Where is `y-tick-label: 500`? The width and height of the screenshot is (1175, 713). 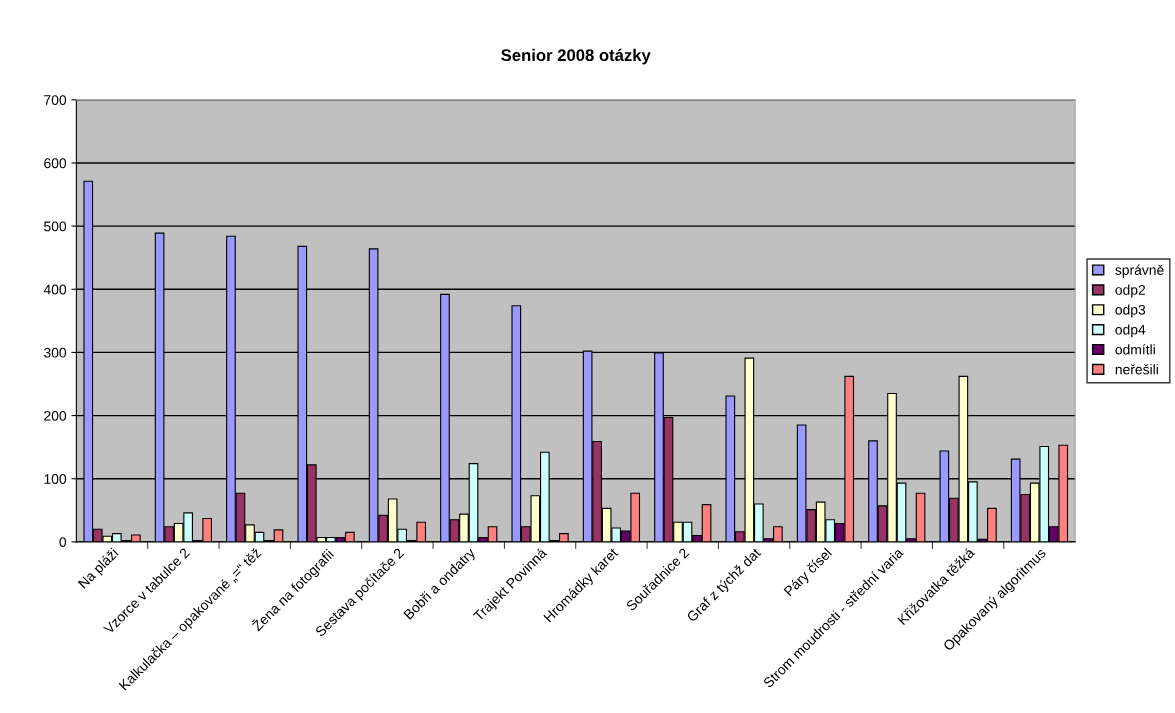
y-tick-label: 500 is located at coordinates (55, 226).